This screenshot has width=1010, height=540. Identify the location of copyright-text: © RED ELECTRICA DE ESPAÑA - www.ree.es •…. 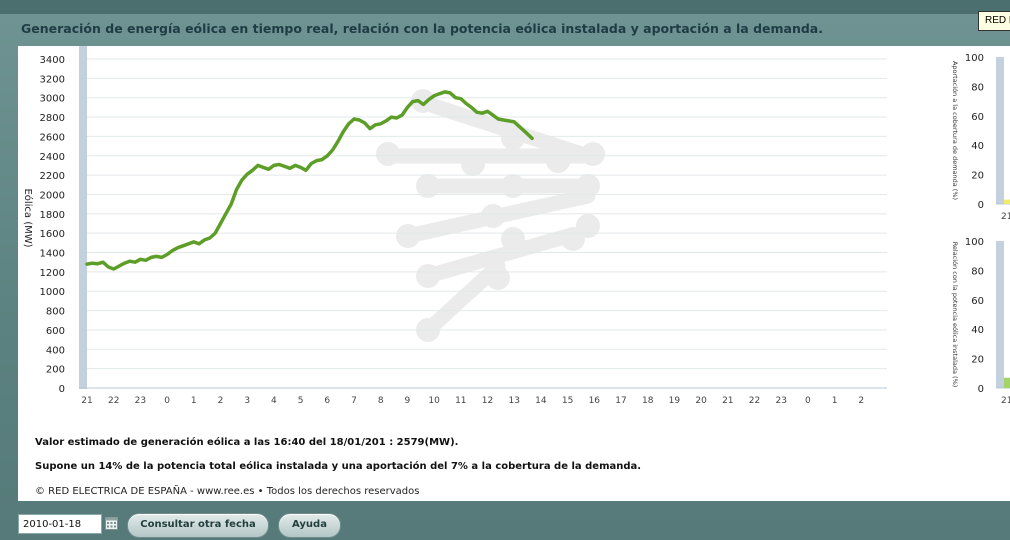
(227, 491).